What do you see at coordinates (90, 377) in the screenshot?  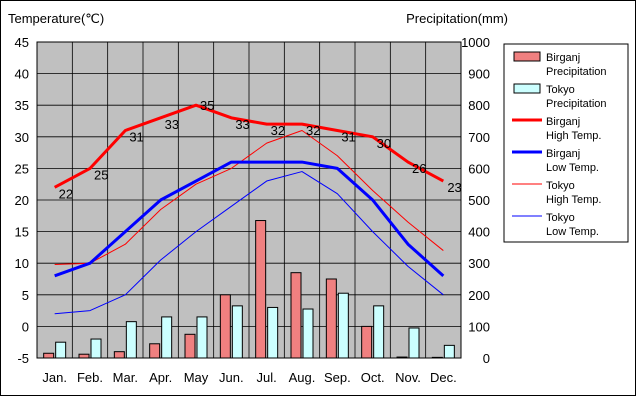 I see `category-label: Feb.` at bounding box center [90, 377].